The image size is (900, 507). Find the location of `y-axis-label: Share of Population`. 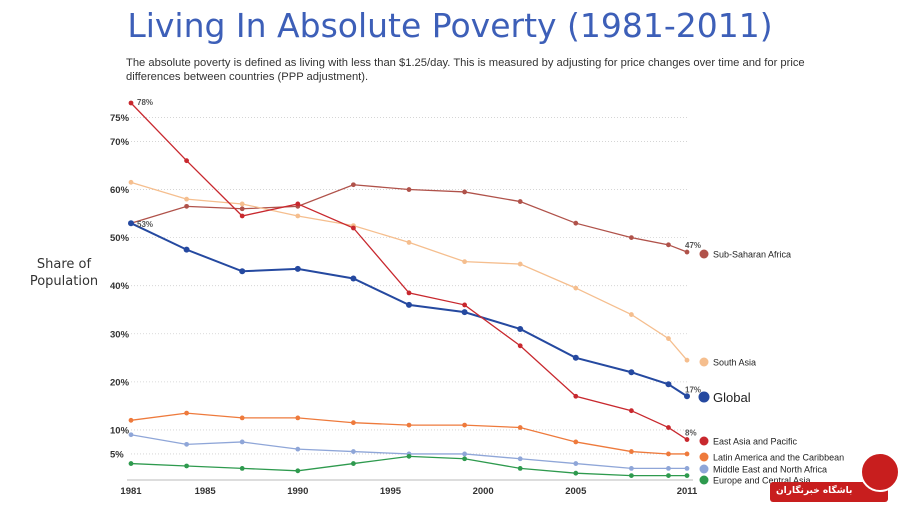

y-axis-label: Share of Population is located at coordinates (64, 273).